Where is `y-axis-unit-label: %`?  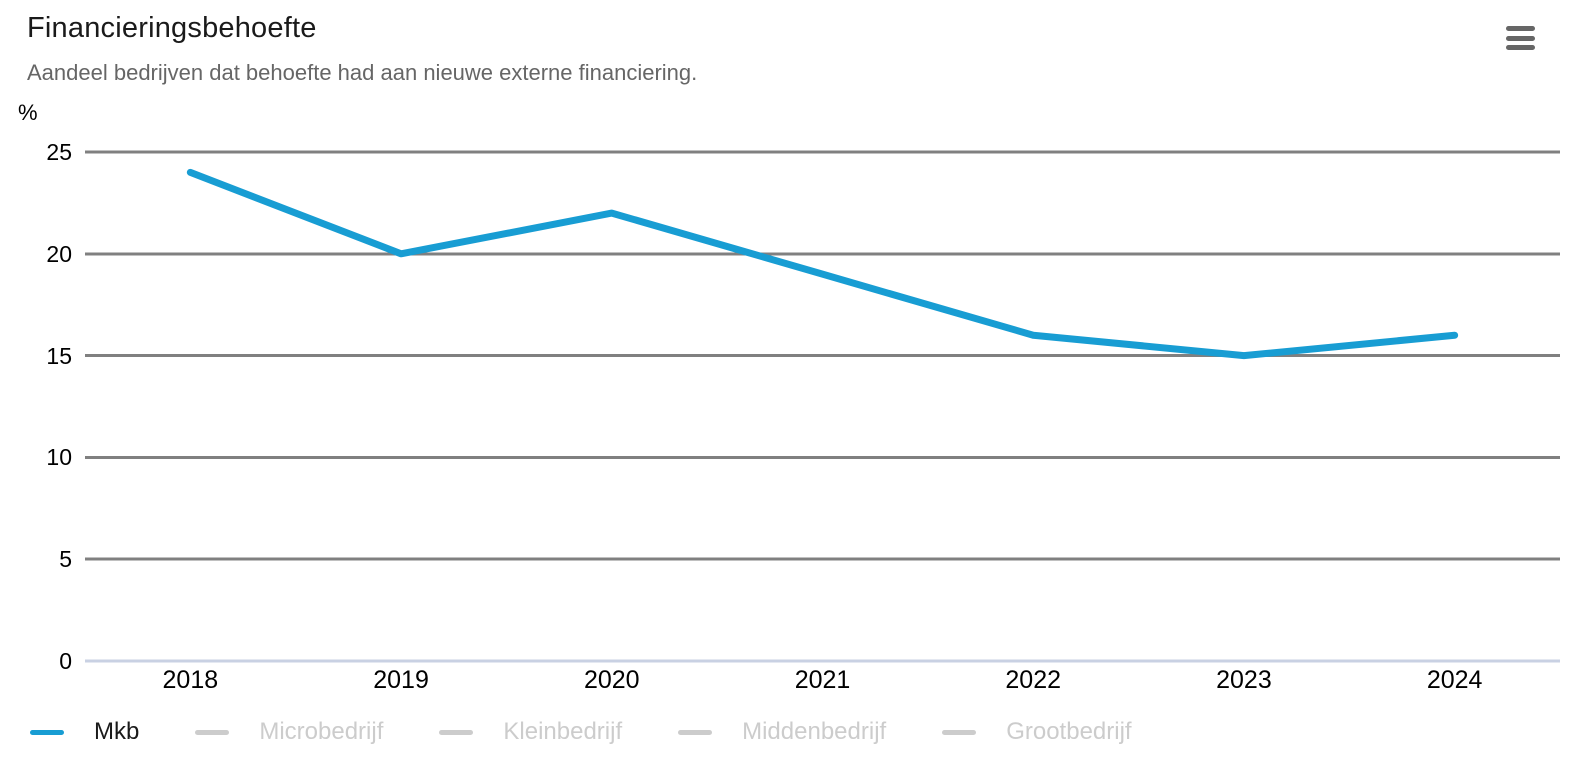 y-axis-unit-label: % is located at coordinates (28, 112).